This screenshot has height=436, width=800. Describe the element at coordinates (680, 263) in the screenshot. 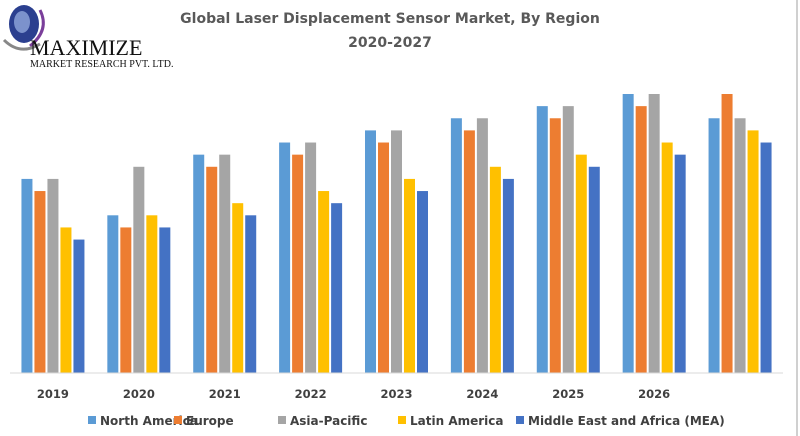

I see `bar-2026-middle-east-and-africa-mea-` at that location.